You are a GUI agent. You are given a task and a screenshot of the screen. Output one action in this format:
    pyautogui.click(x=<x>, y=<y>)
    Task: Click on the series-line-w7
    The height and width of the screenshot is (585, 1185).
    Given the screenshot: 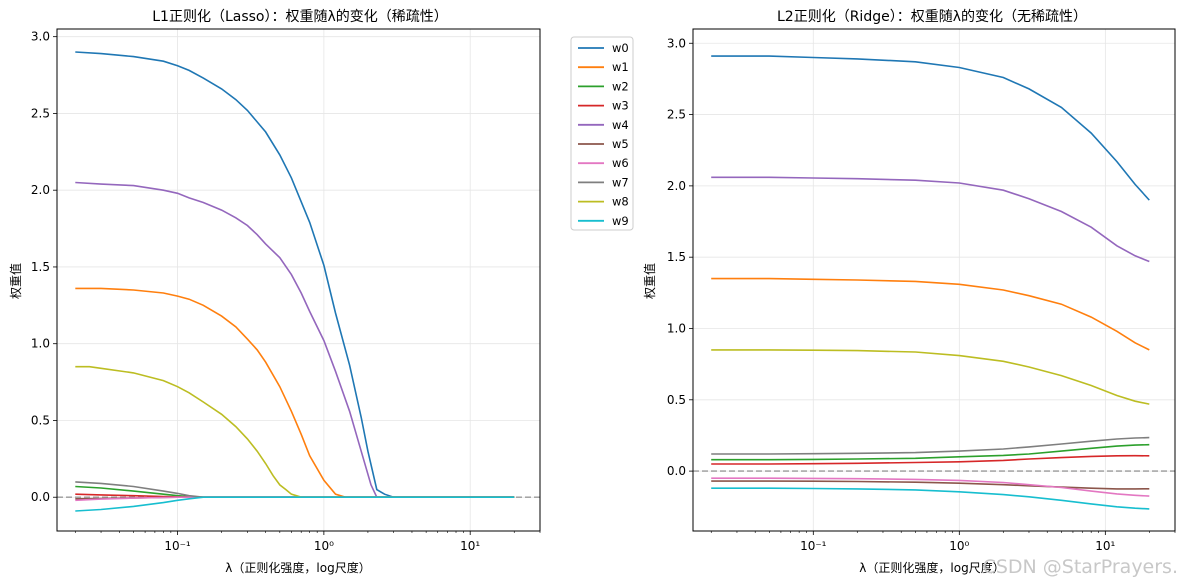 What is the action you would take?
    pyautogui.click(x=930, y=445)
    